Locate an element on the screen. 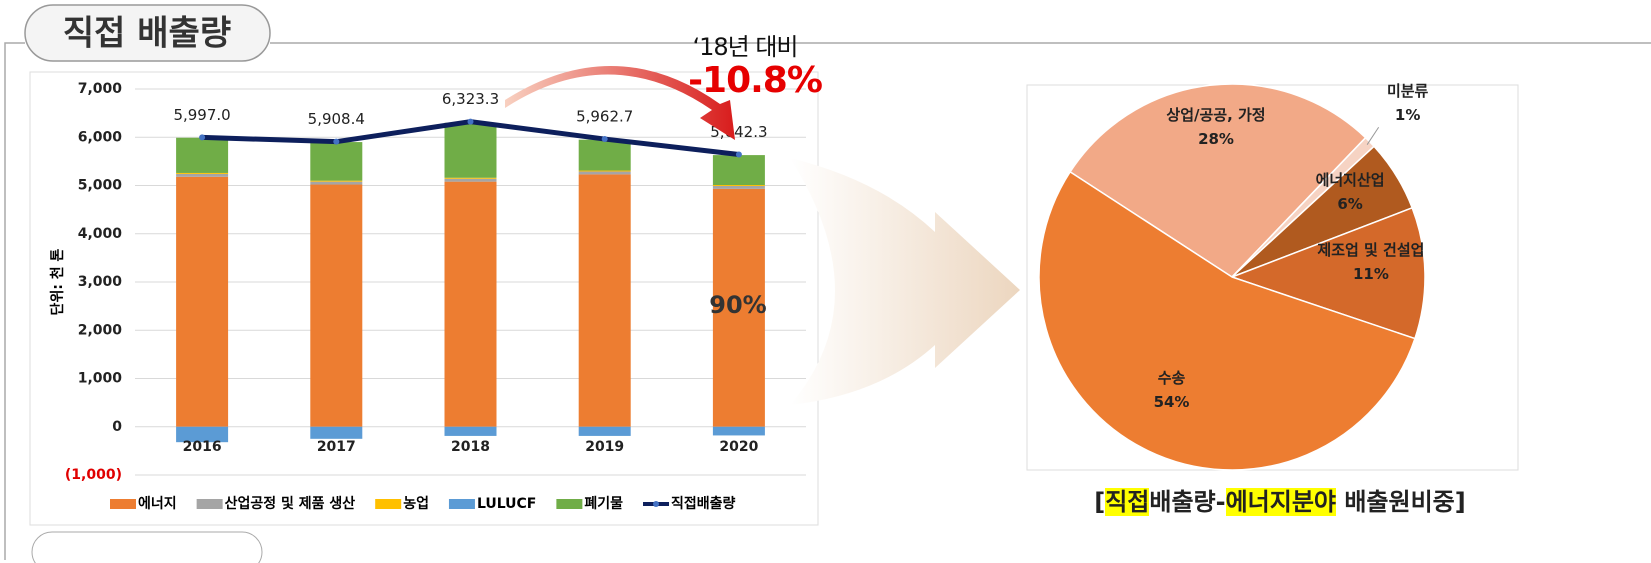 This screenshot has height=563, width=1651. y-tick-label: 2,000 is located at coordinates (100, 330).